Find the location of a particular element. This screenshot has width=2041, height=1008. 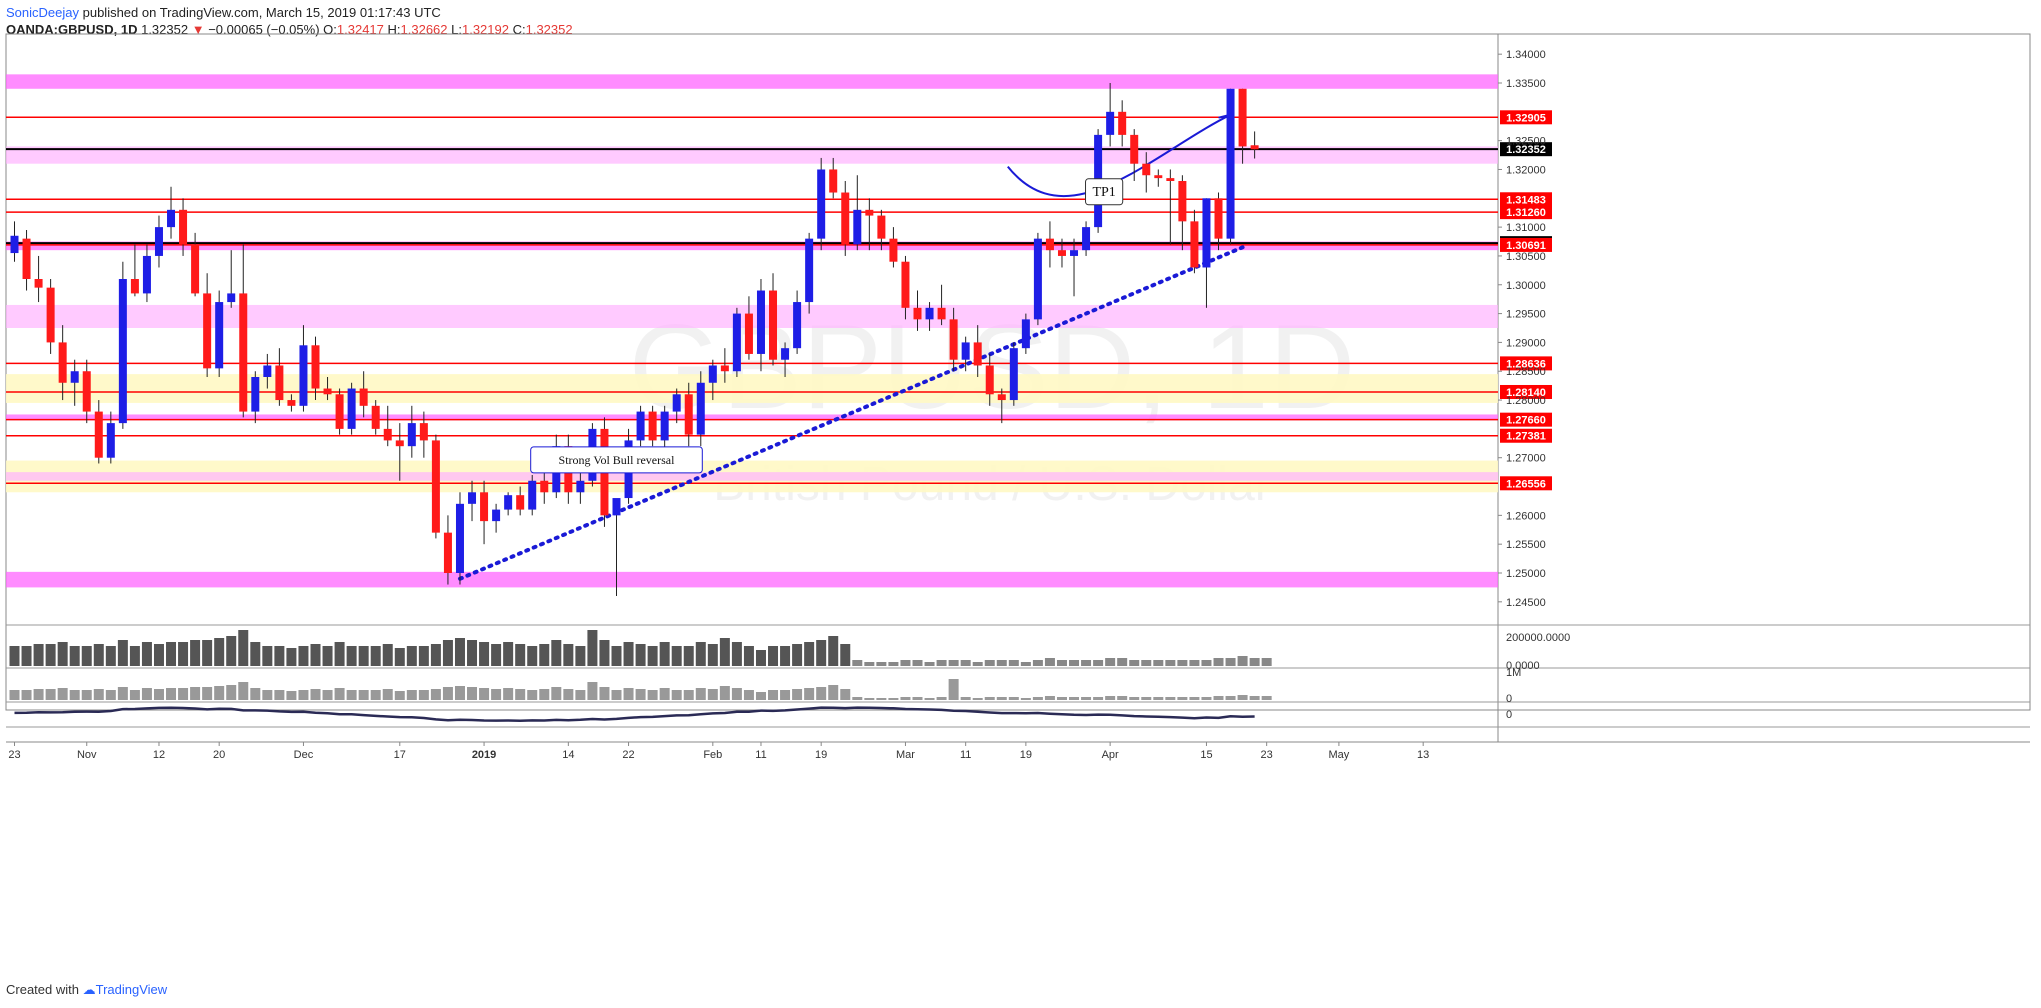

time-tick-label-0: 23 is located at coordinates (14, 755).